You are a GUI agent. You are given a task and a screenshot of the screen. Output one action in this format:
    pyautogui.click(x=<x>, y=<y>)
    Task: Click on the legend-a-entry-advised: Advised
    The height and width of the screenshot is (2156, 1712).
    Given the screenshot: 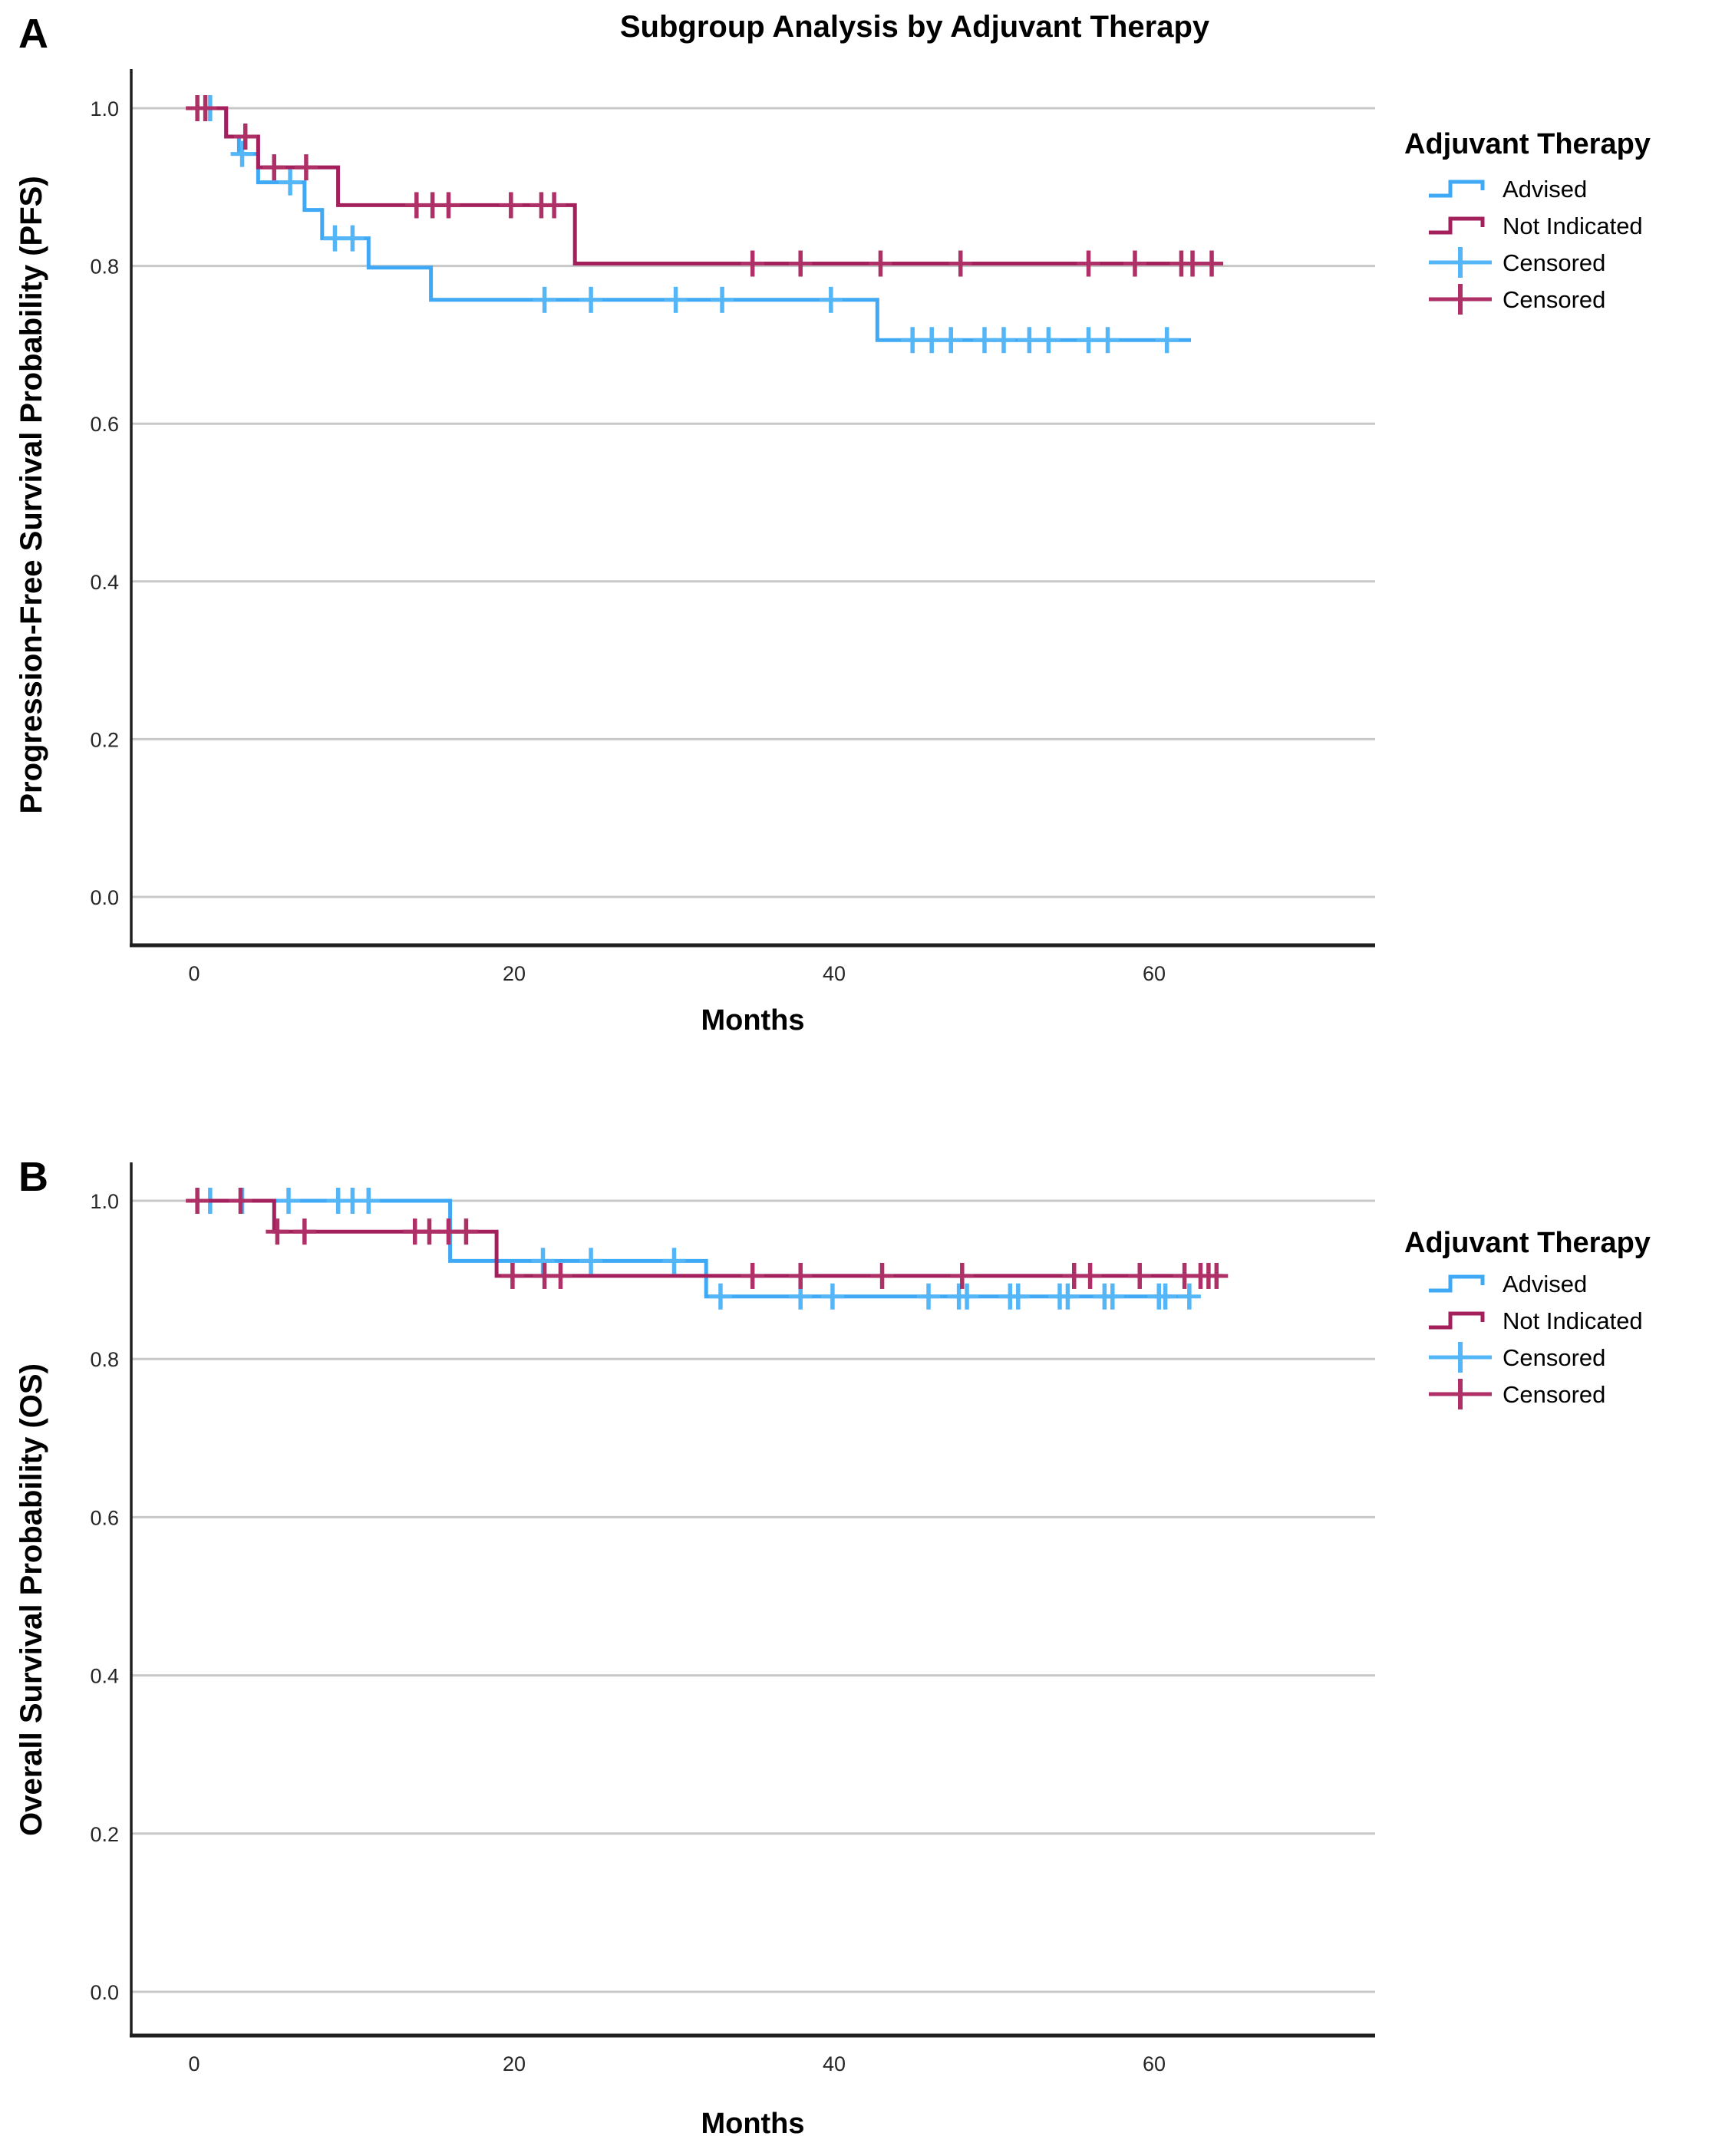 What is the action you would take?
    pyautogui.click(x=1545, y=189)
    